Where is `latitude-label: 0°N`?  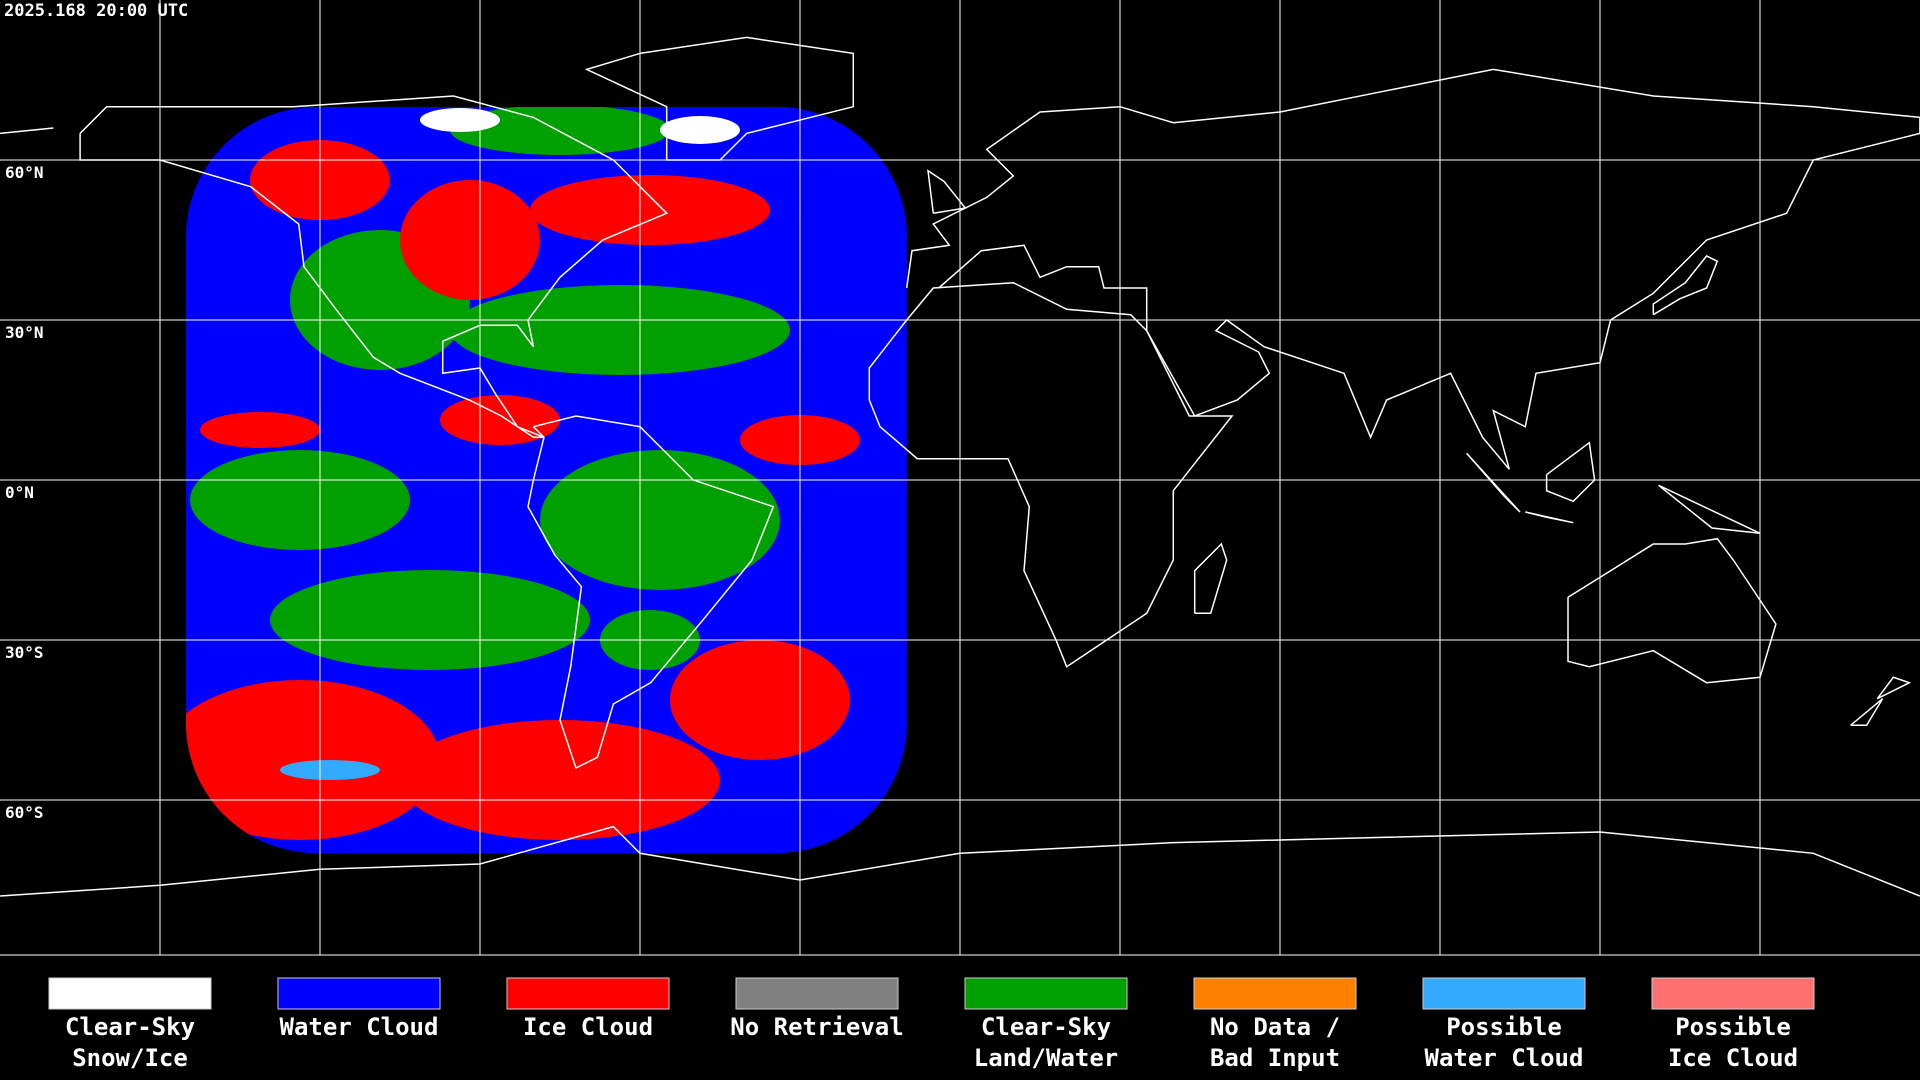
latitude-label: 0°N is located at coordinates (19, 492).